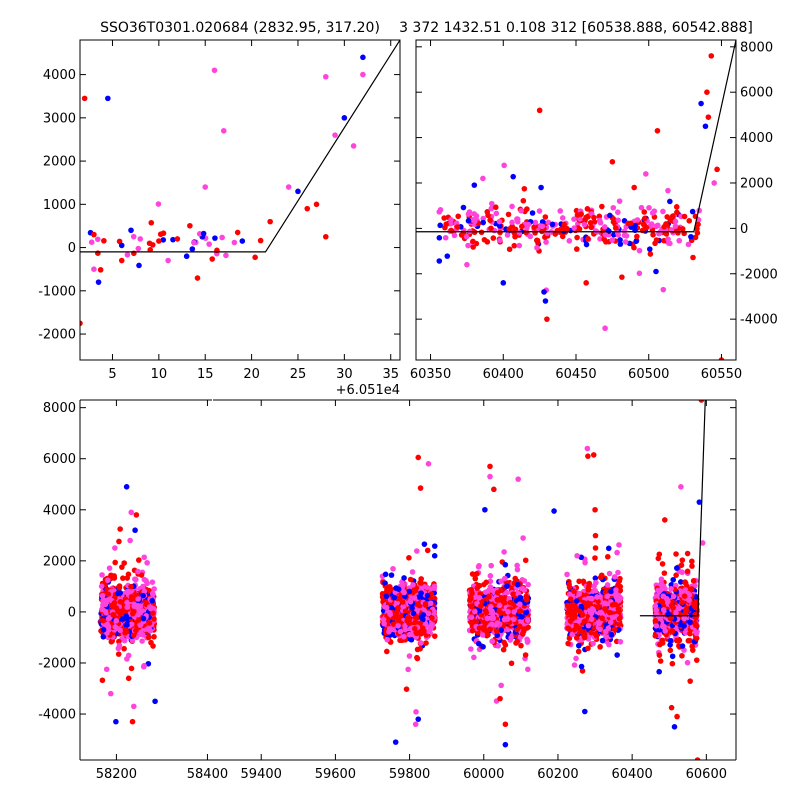 Image resolution: width=800 pixels, height=800 pixels. What do you see at coordinates (59, 118) in the screenshot?
I see `y-tick-label: 3000` at bounding box center [59, 118].